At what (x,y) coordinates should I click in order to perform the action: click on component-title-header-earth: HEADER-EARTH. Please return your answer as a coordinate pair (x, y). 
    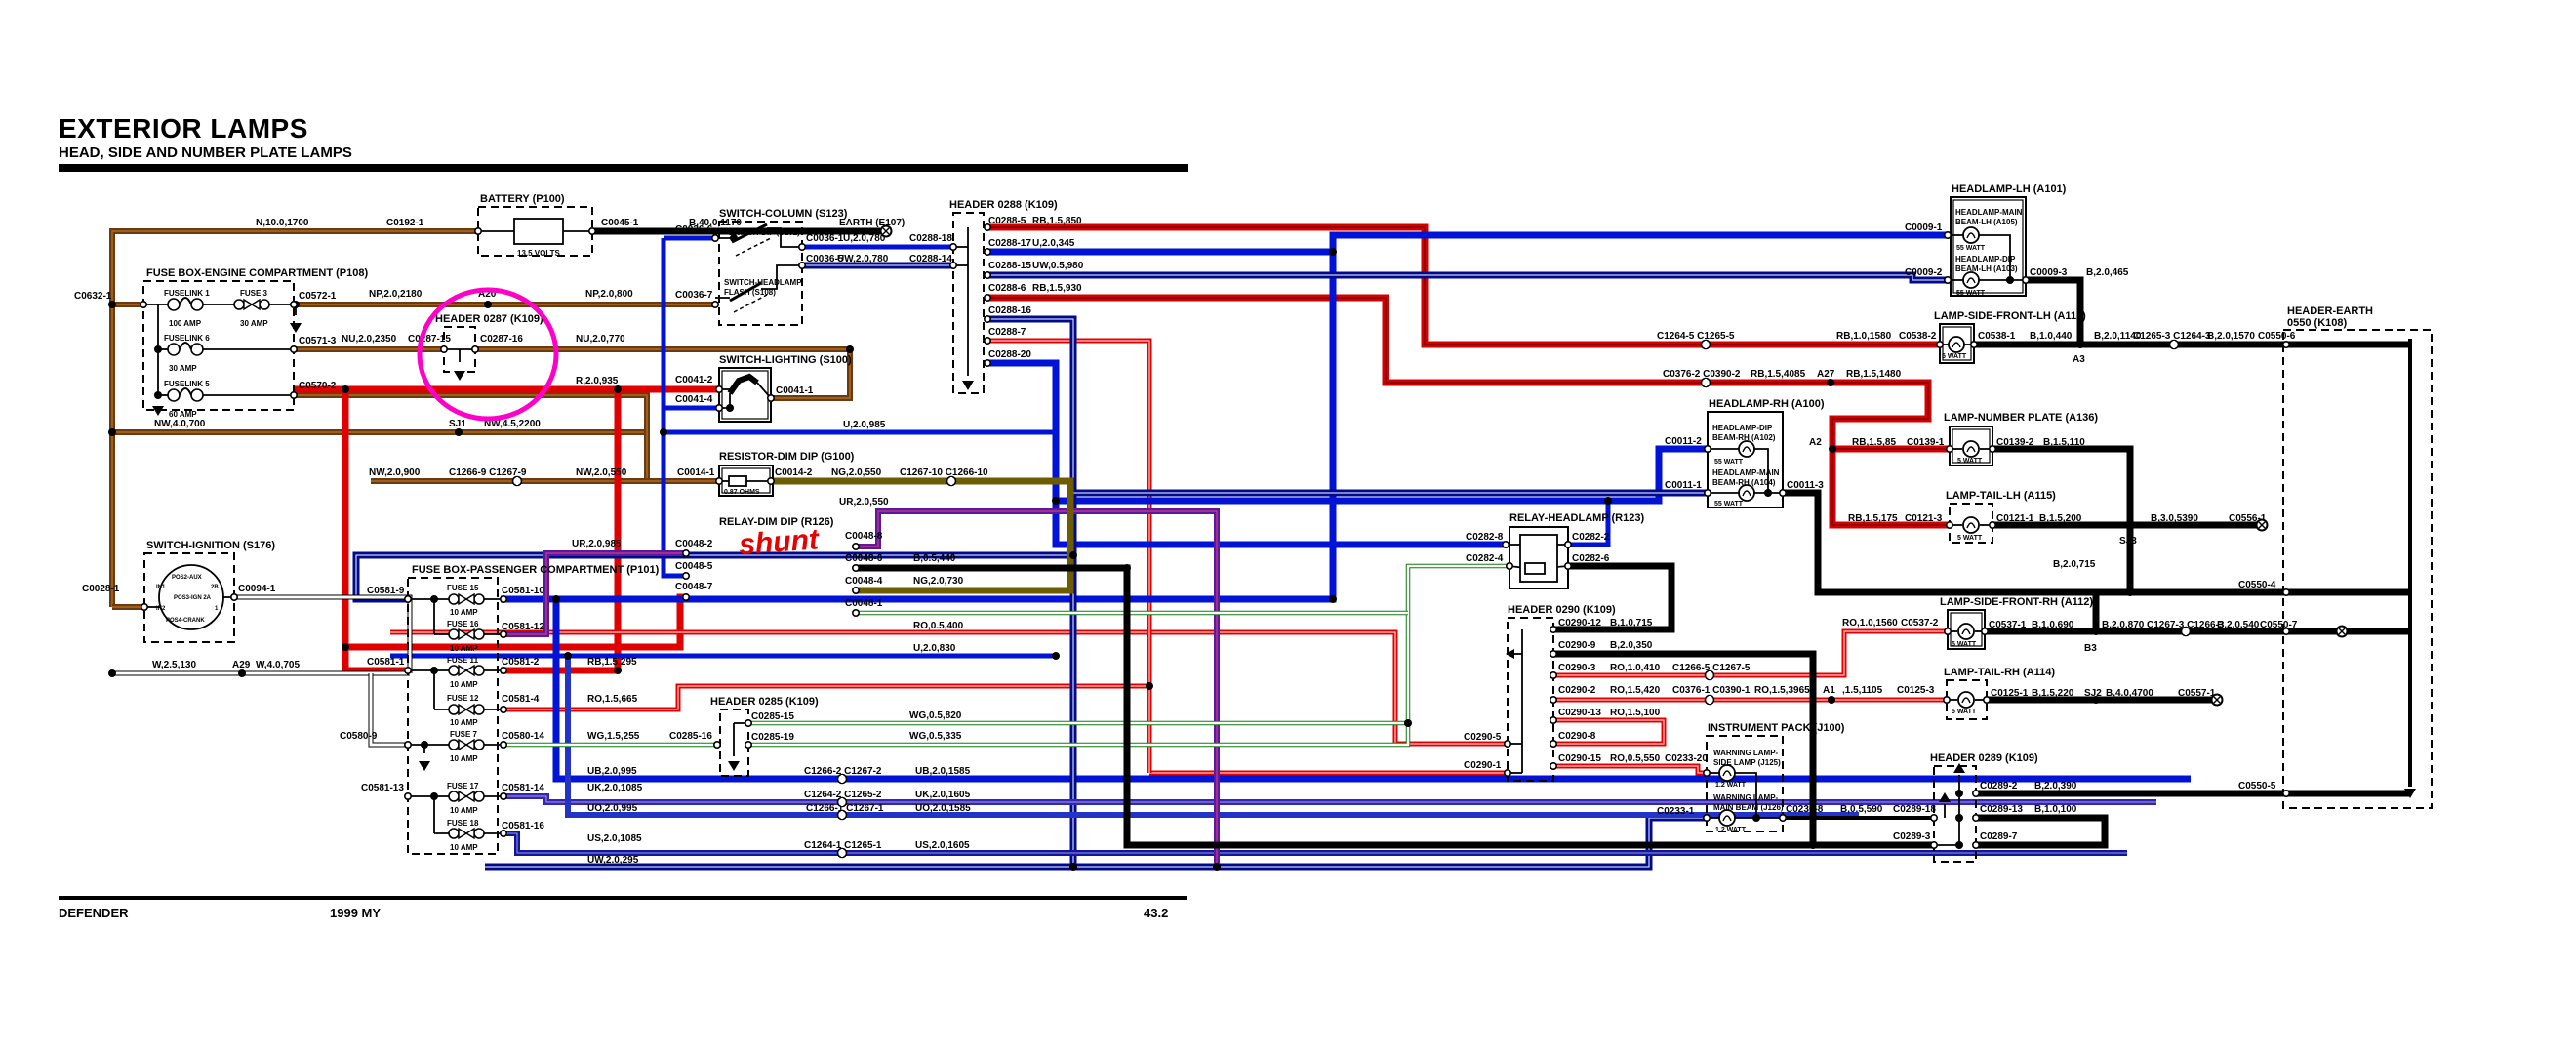
    Looking at the image, I should click on (2330, 311).